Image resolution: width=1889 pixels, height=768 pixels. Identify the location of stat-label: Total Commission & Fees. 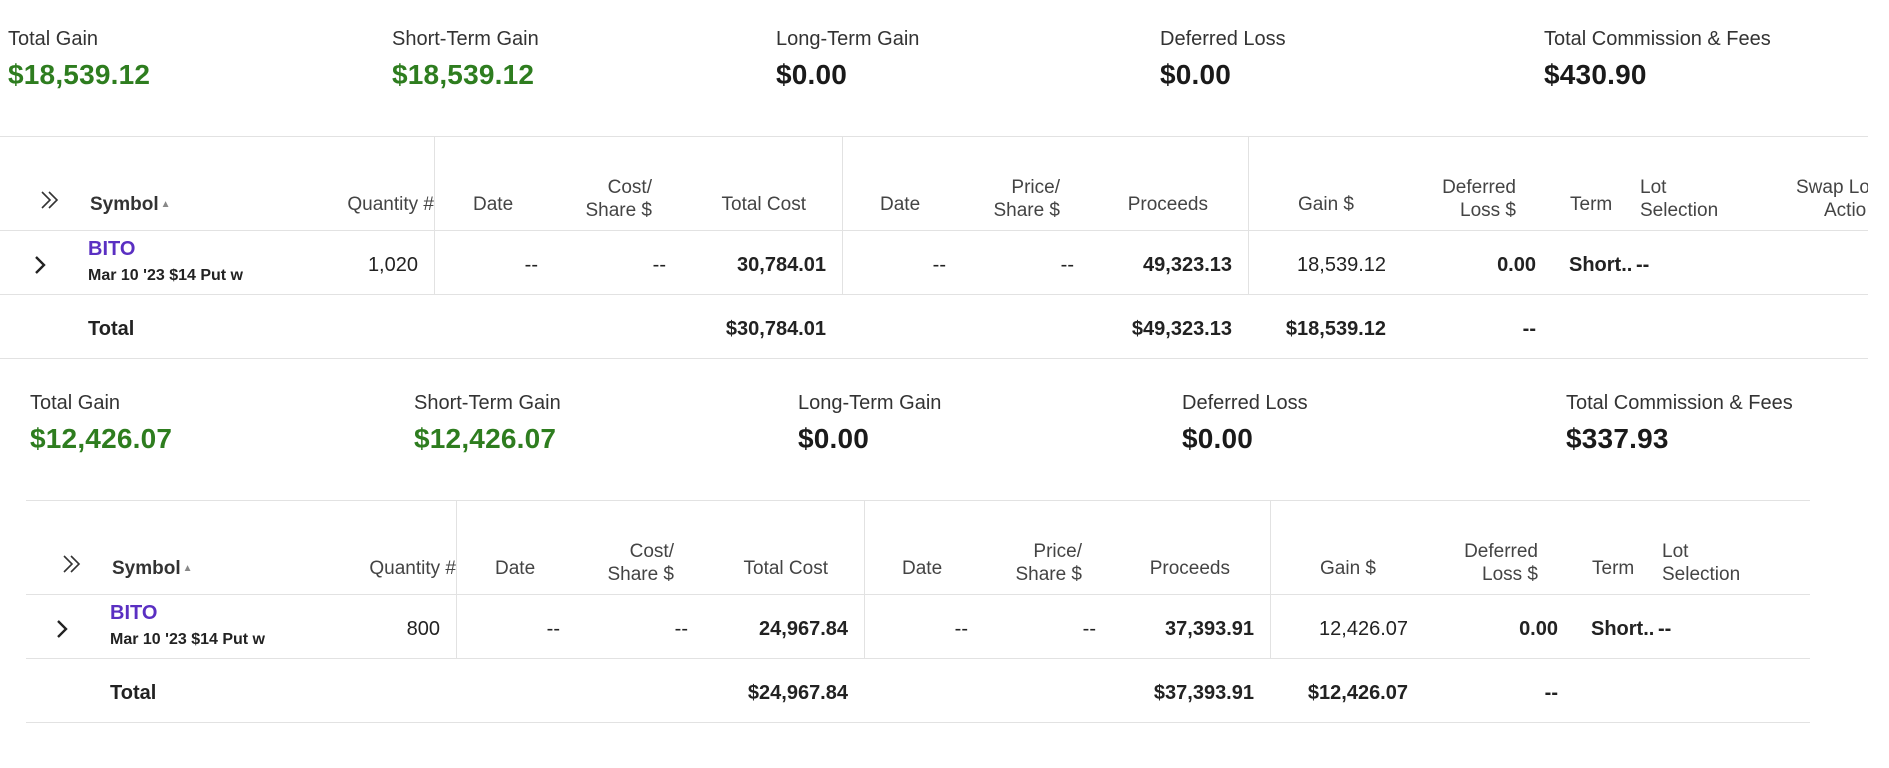
(1679, 403).